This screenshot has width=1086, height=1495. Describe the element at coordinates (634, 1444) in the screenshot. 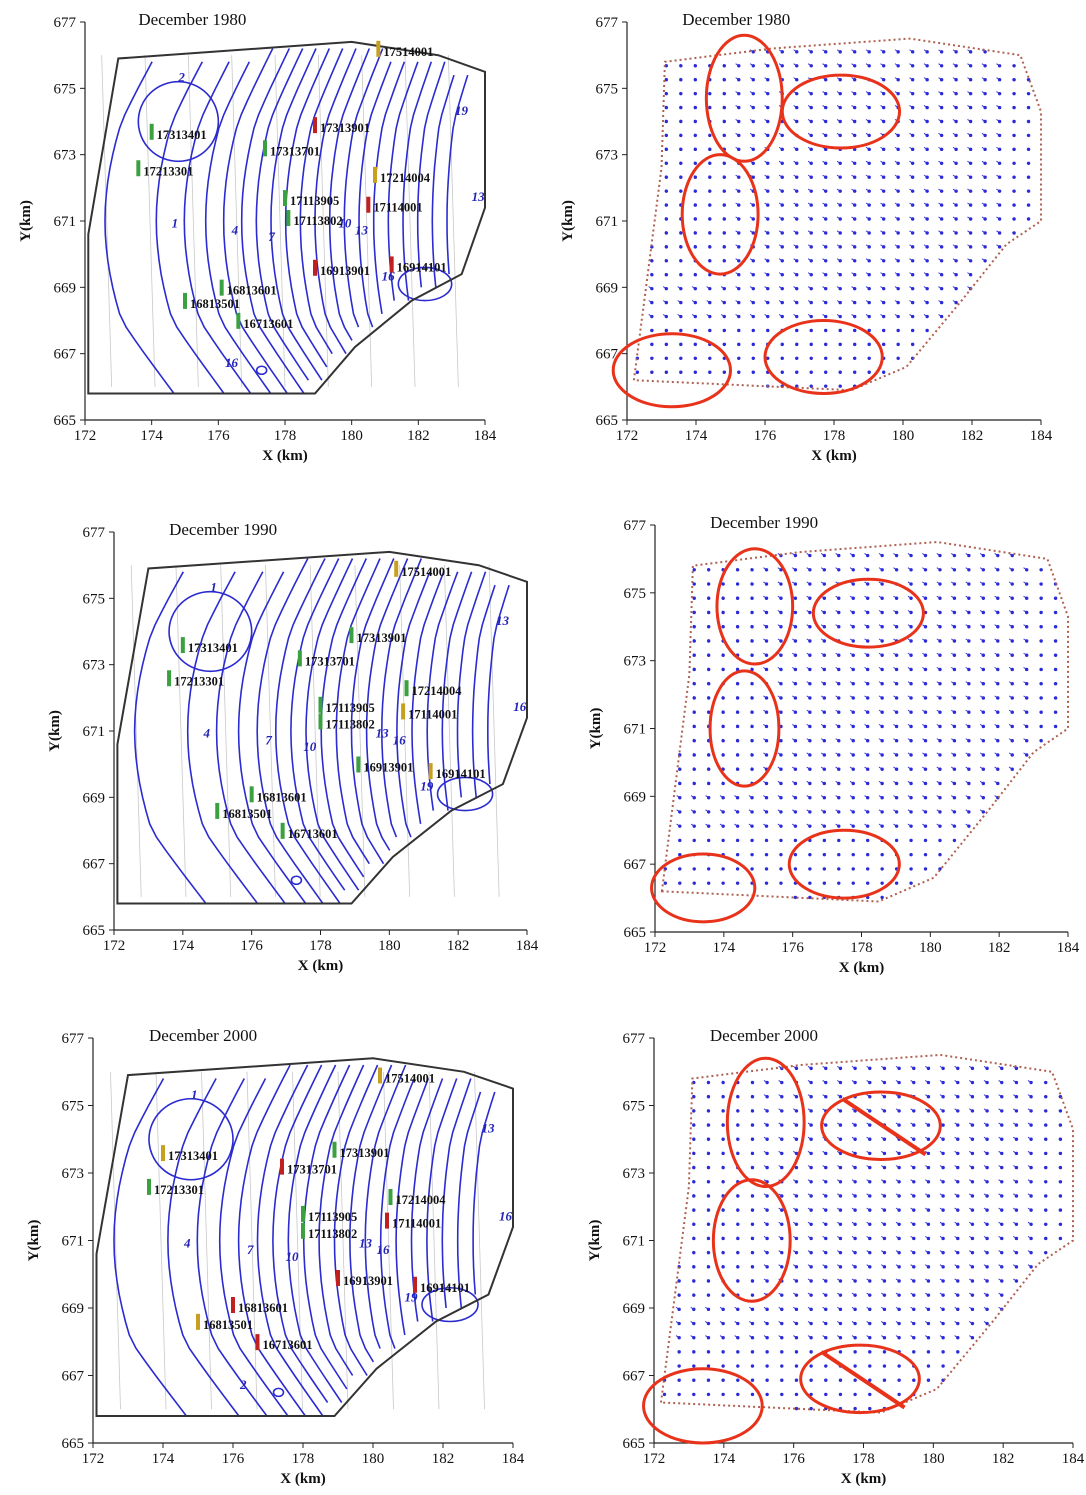

I see `y-tick-label: 665` at that location.